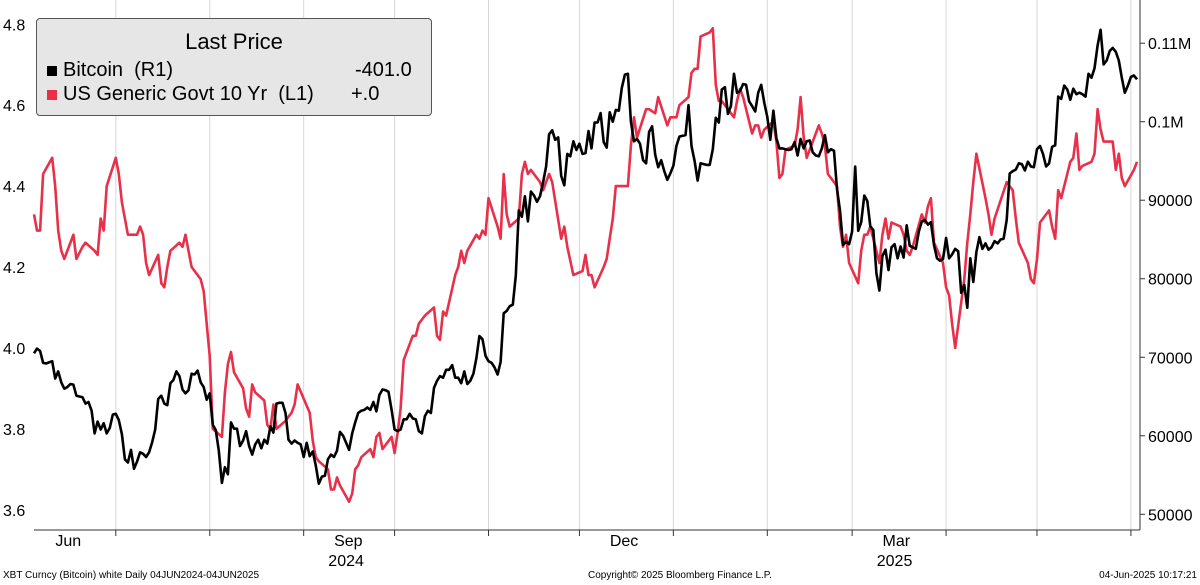 The image size is (1200, 585). Describe the element at coordinates (14, 349) in the screenshot. I see `left-tick-label-2: 4.0` at that location.